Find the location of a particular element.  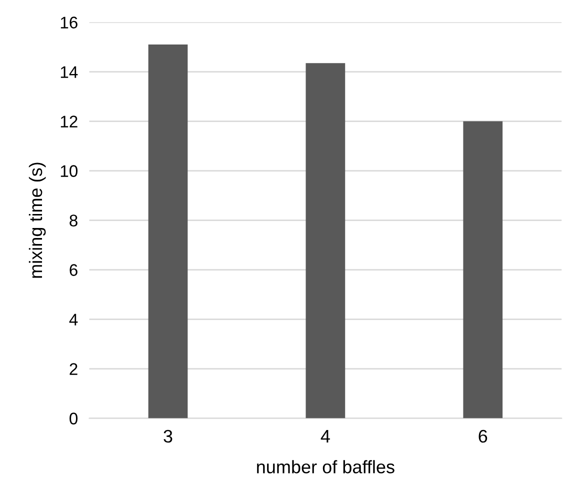

x-axis-title: number of baffles is located at coordinates (325, 467).